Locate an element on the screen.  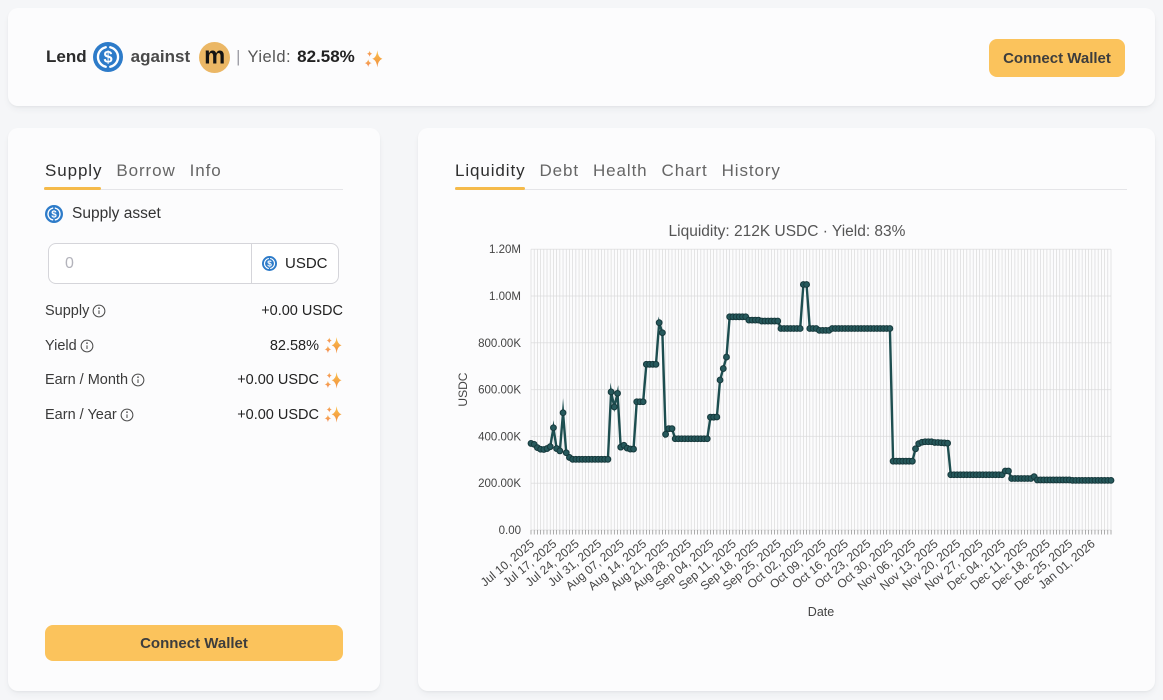
svg-text: USDC is located at coordinates (463, 389).